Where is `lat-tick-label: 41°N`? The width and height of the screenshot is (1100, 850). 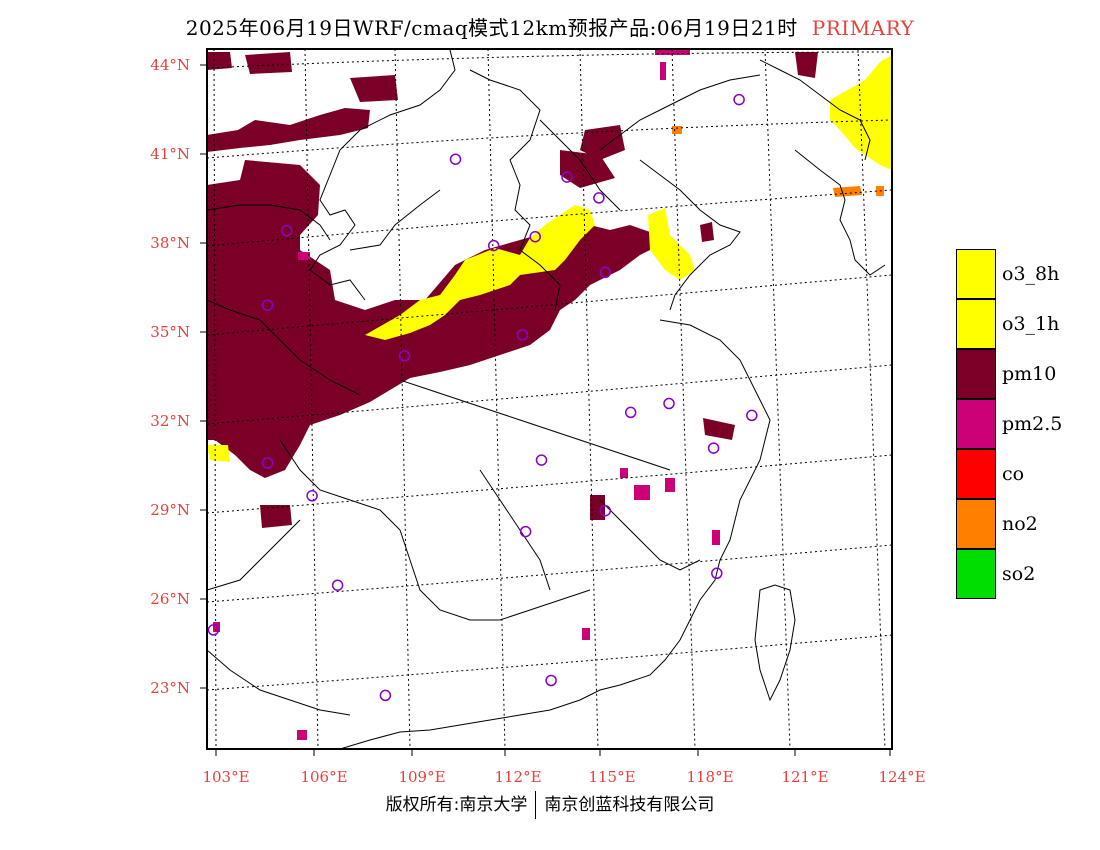
lat-tick-label: 41°N is located at coordinates (170, 154).